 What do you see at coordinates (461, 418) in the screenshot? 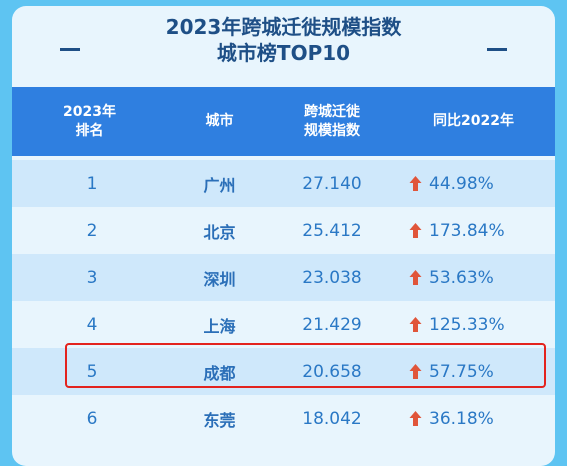
I see `yoy-value: 36.18%` at bounding box center [461, 418].